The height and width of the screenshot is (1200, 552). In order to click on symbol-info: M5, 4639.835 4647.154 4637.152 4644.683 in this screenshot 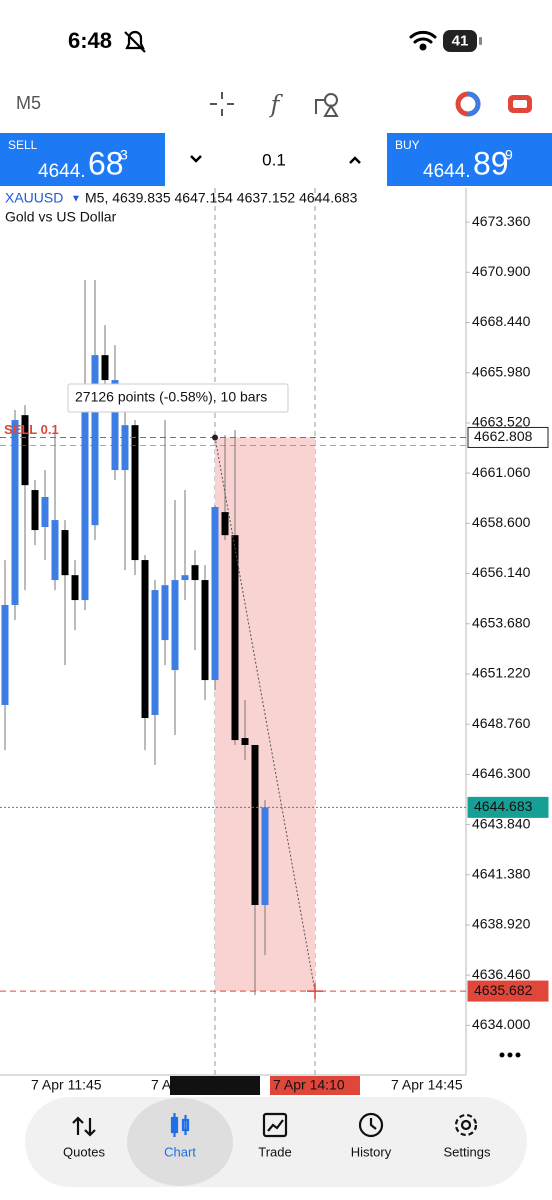, I will do `click(221, 198)`.